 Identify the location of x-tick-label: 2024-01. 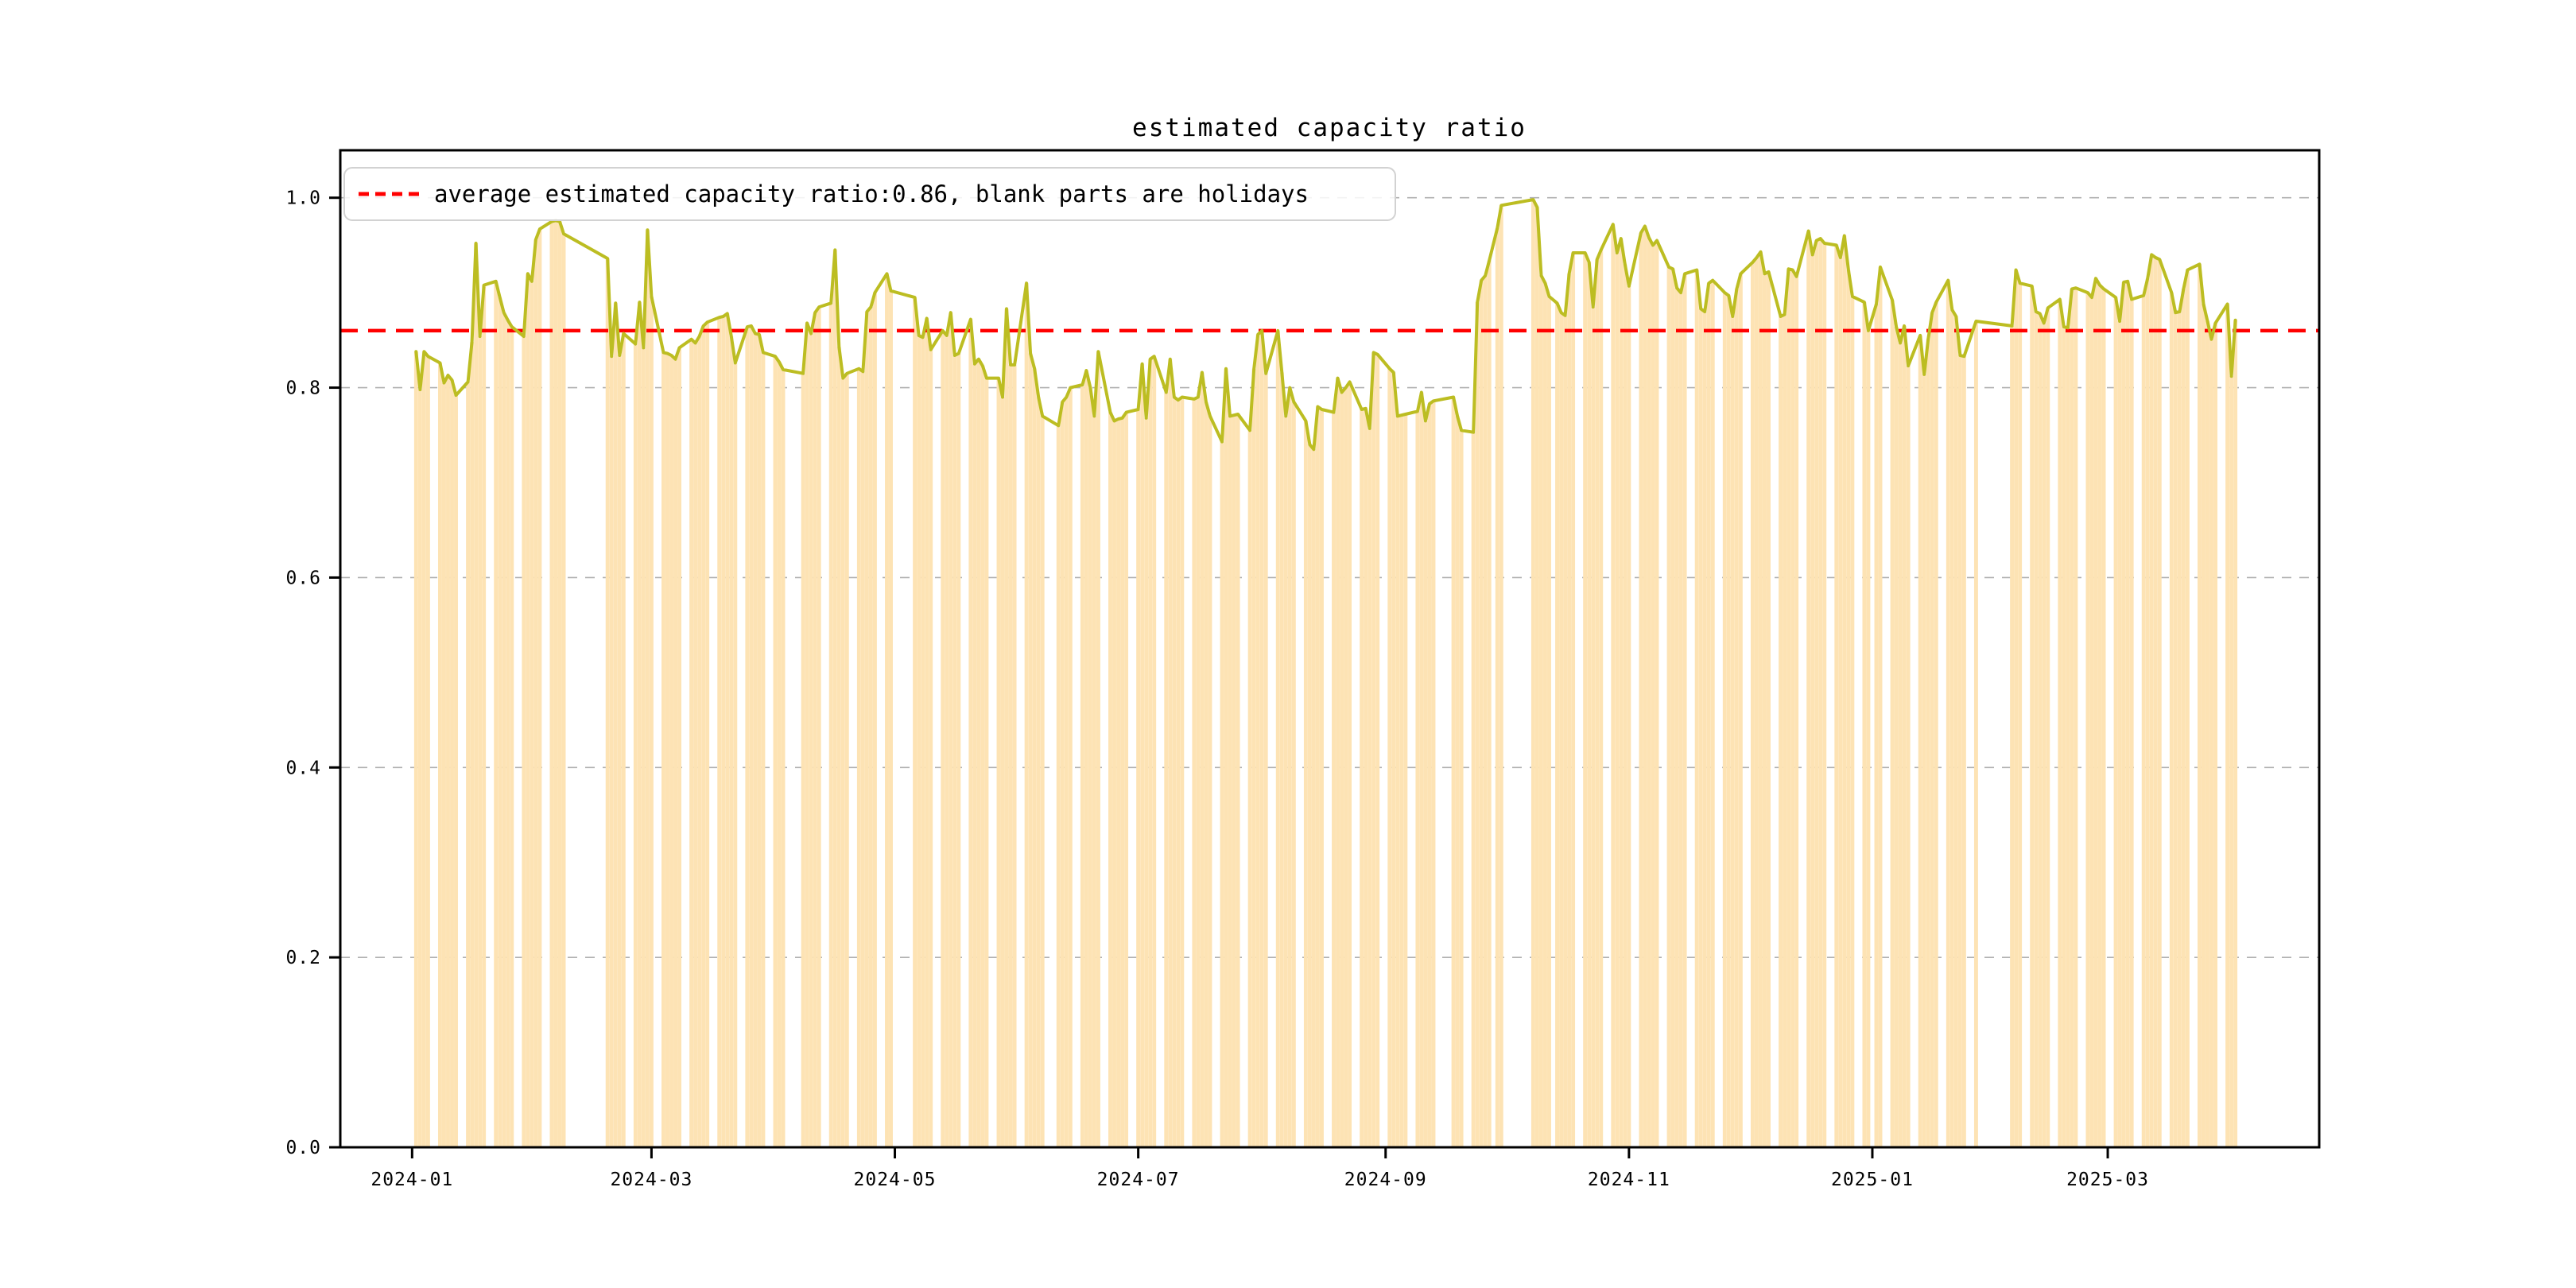
(412, 1180).